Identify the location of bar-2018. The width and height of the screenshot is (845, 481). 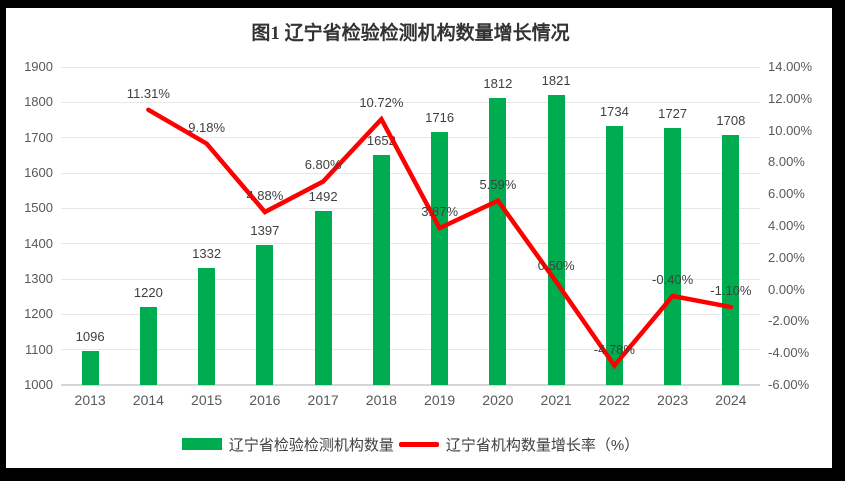
(381, 269).